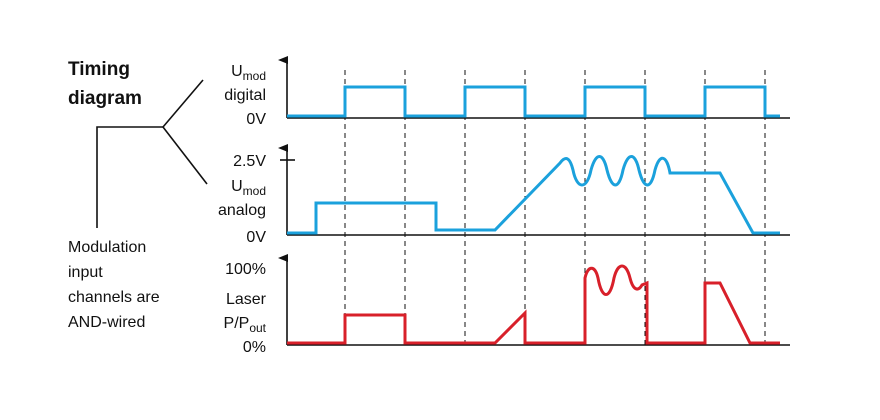 This screenshot has height=420, width=880. What do you see at coordinates (249, 161) in the screenshot?
I see `label: 2.5V` at bounding box center [249, 161].